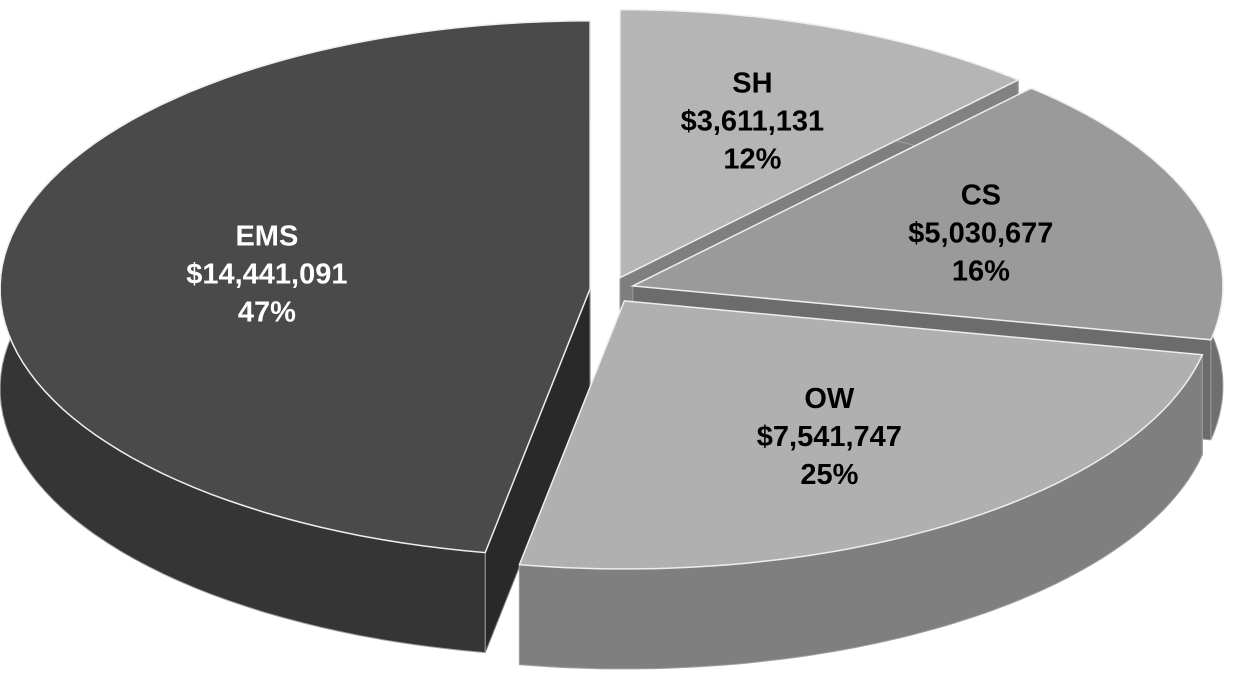 This screenshot has height=691, width=1236. Describe the element at coordinates (267, 312) in the screenshot. I see `percent-label: 47%` at that location.